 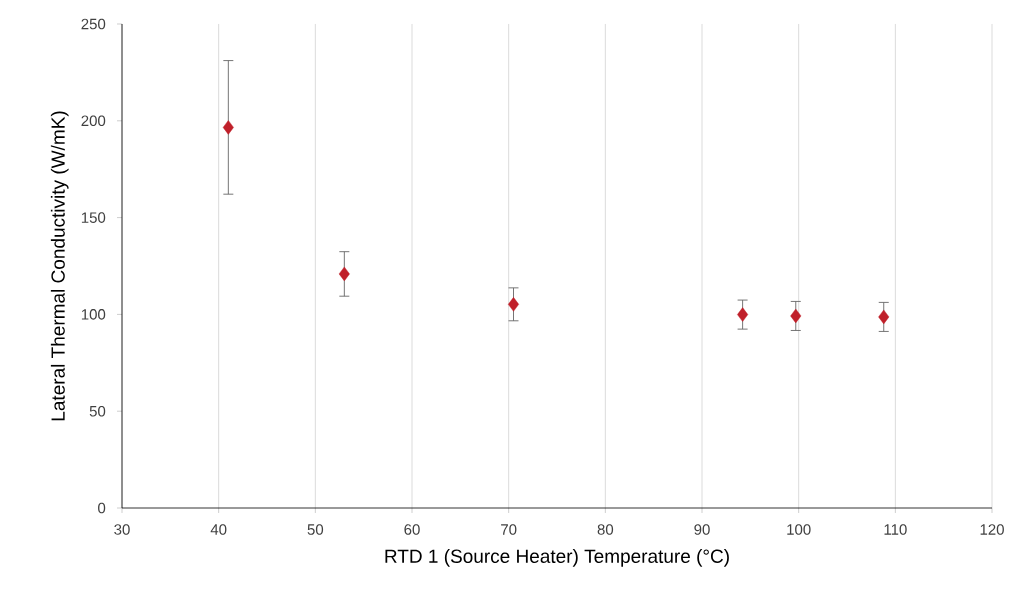 What do you see at coordinates (93, 217) in the screenshot?
I see `y-tick-label: 150` at bounding box center [93, 217].